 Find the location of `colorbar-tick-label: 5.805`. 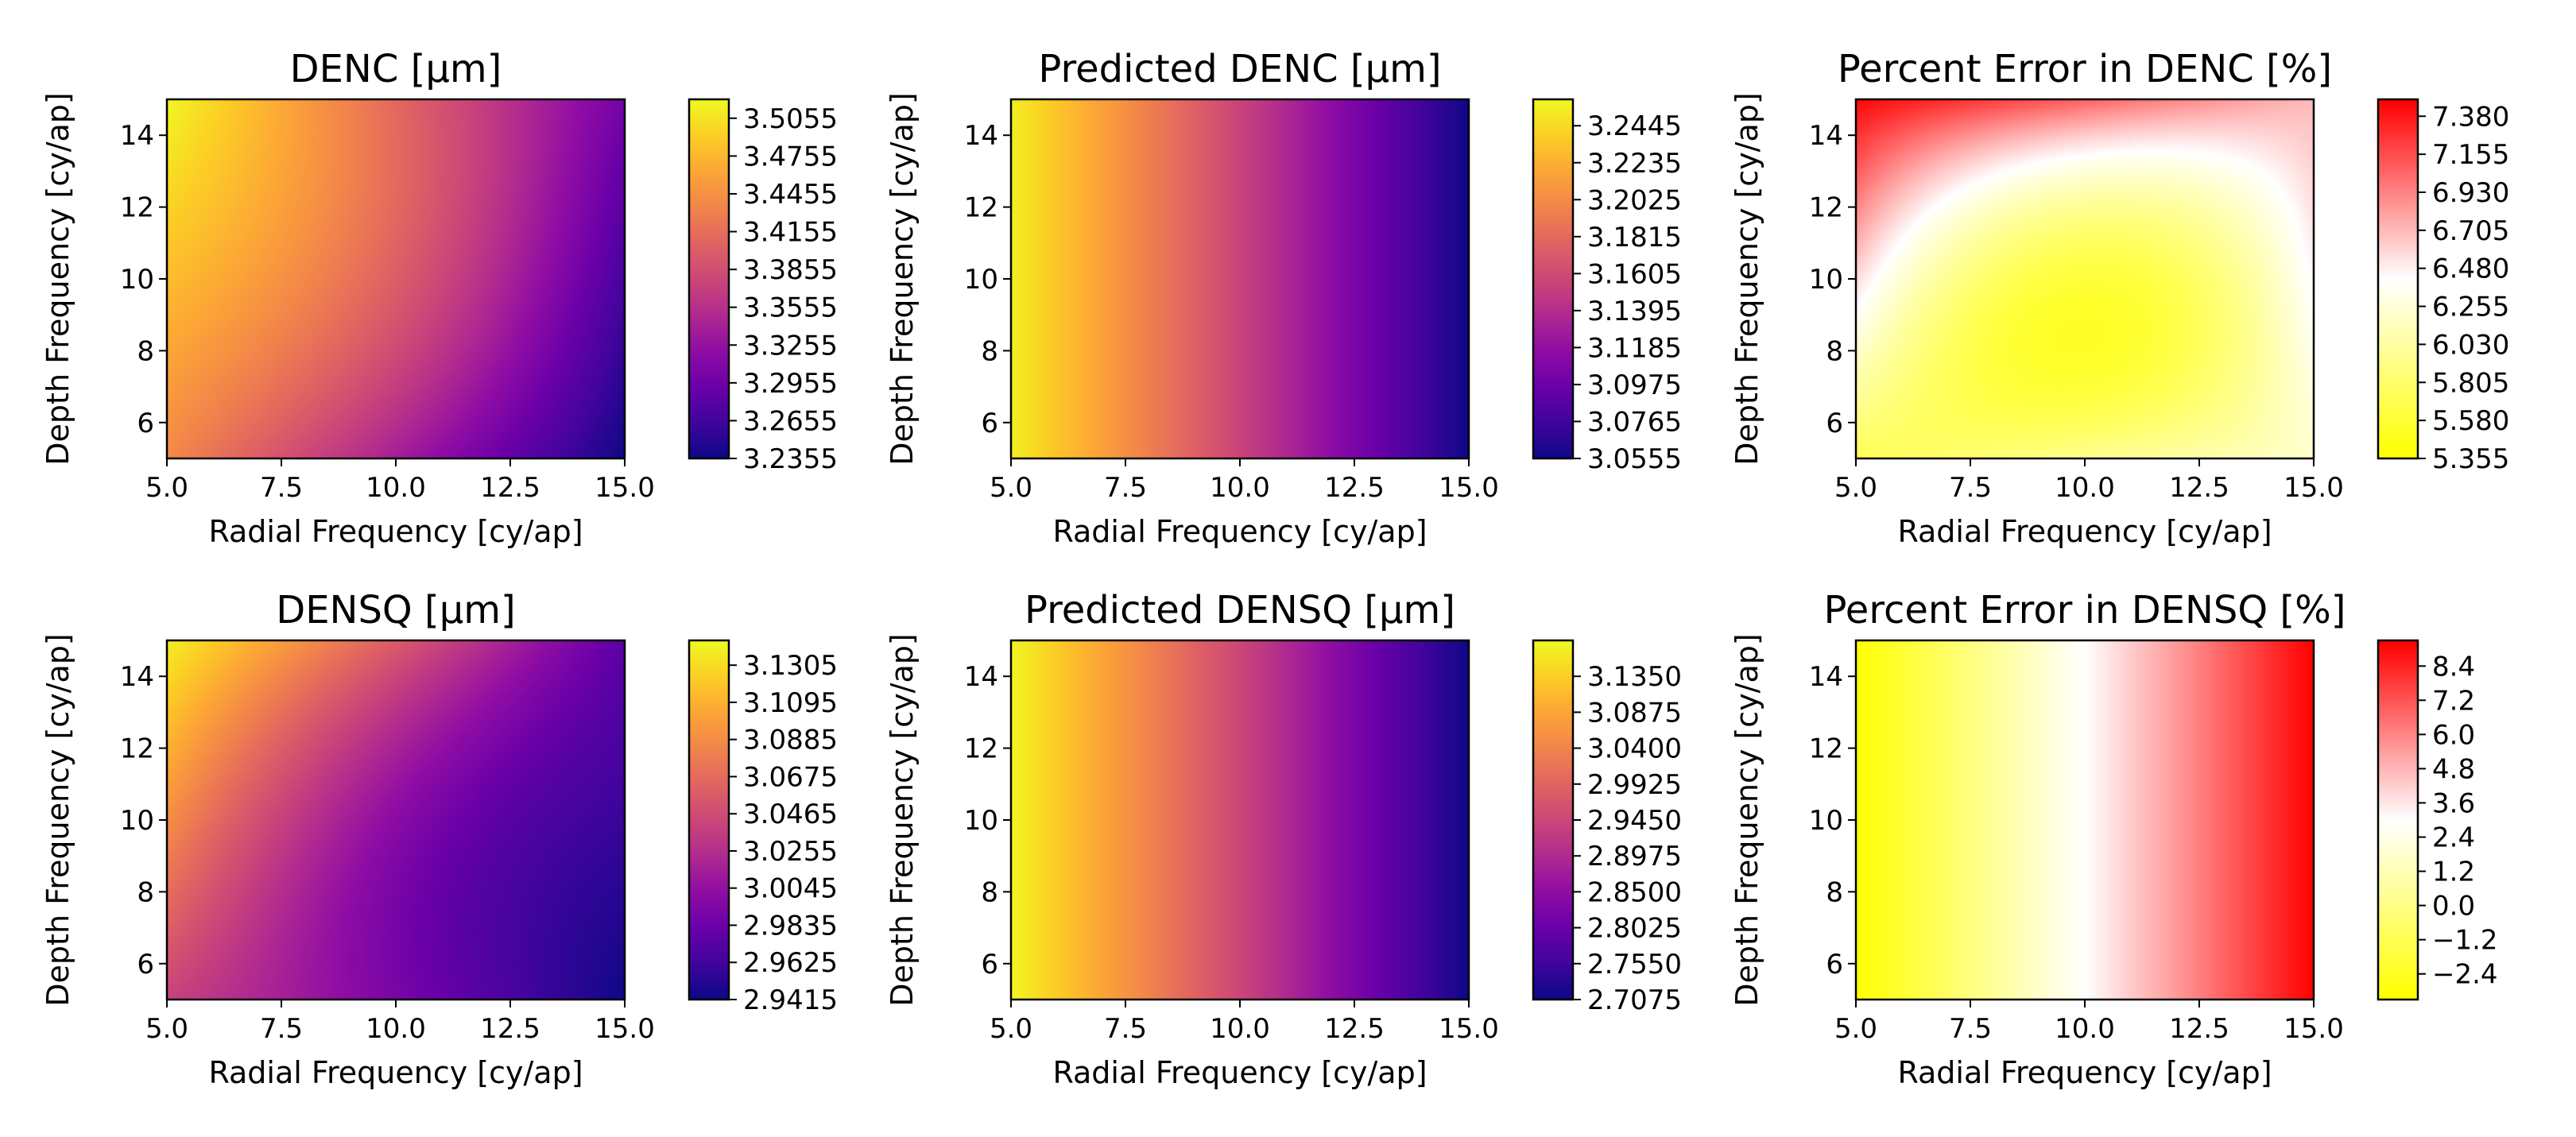

colorbar-tick-label: 5.805 is located at coordinates (2470, 383).